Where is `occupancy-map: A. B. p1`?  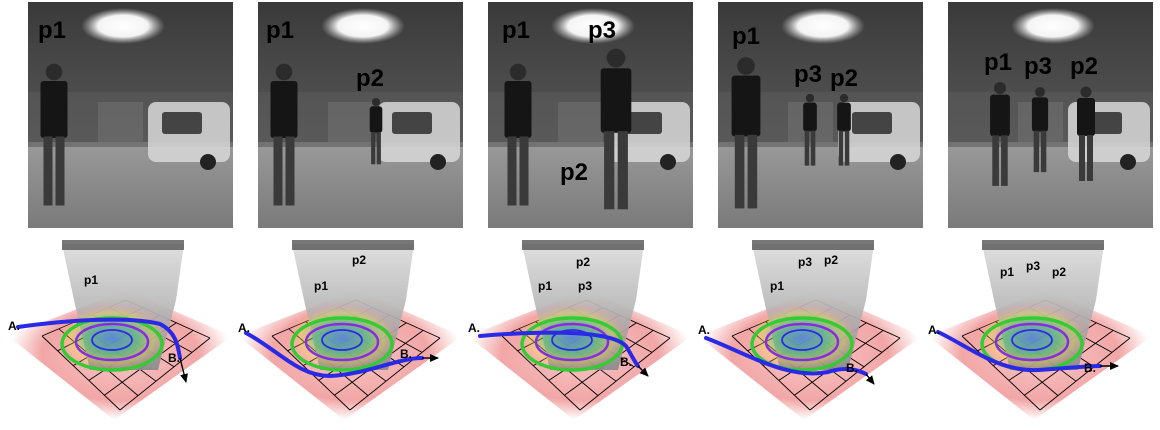
occupancy-map: A. B. p1 is located at coordinates (120, 330).